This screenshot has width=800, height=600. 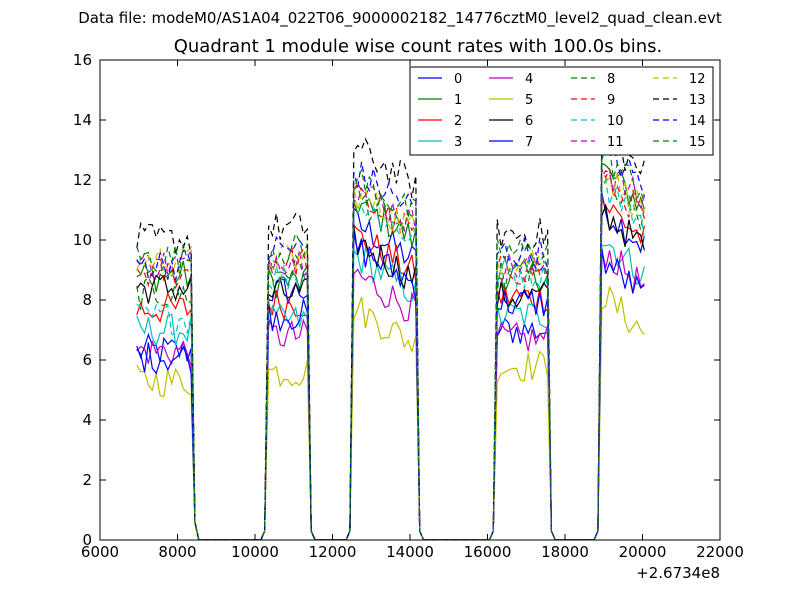 What do you see at coordinates (458, 142) in the screenshot?
I see `legend-label-3: 3` at bounding box center [458, 142].